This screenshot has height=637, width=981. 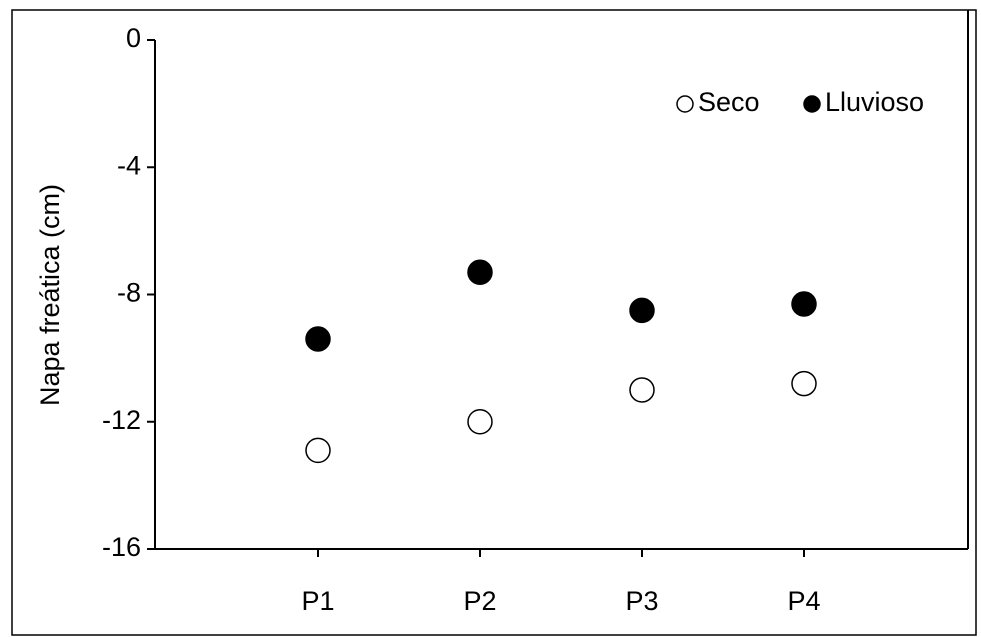 I want to click on x-tick-label: P4, so click(x=803, y=601).